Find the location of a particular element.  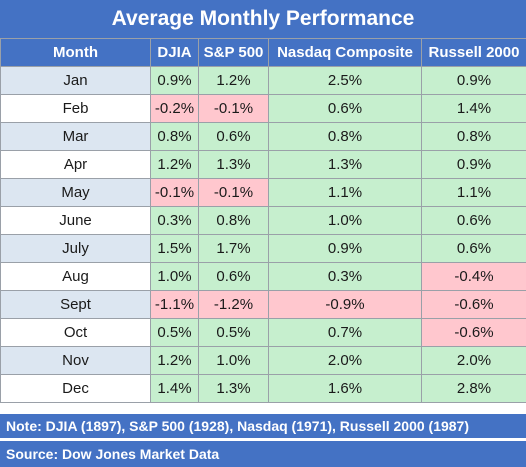

month-cell: Oct is located at coordinates (75, 332).